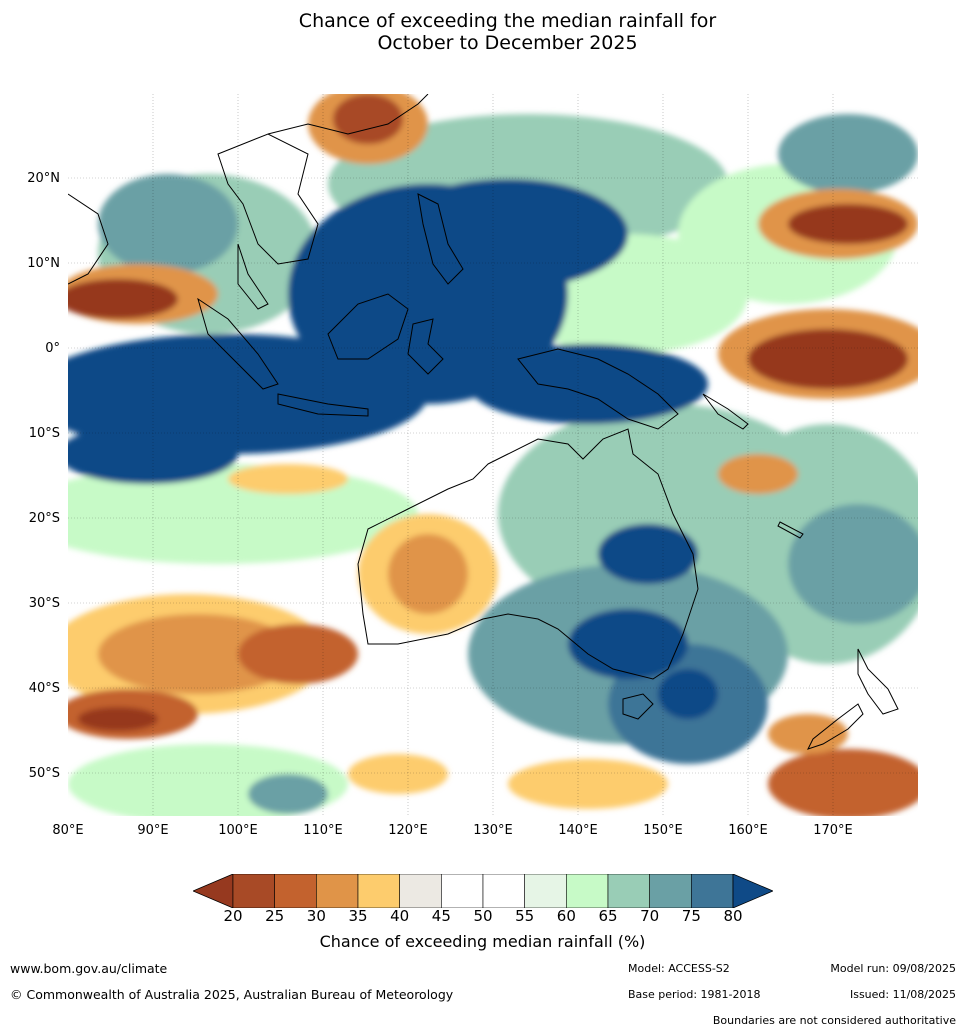 The height and width of the screenshot is (1035, 965). Describe the element at coordinates (212, 891) in the screenshot. I see `colorbar-low-arrow` at that location.